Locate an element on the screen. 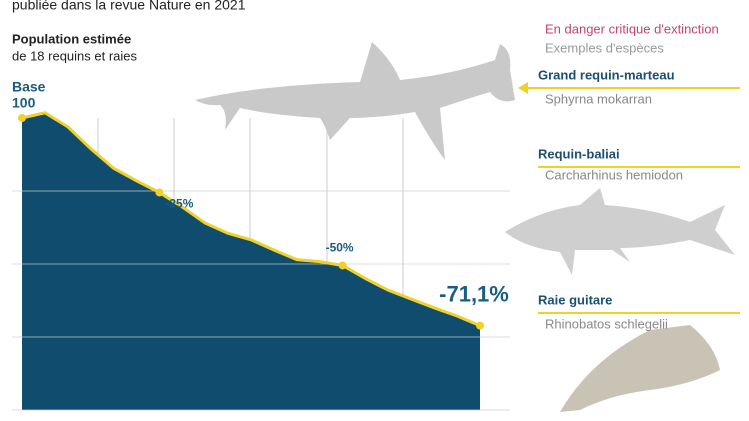  requin-baliai-shape is located at coordinates (620, 231).